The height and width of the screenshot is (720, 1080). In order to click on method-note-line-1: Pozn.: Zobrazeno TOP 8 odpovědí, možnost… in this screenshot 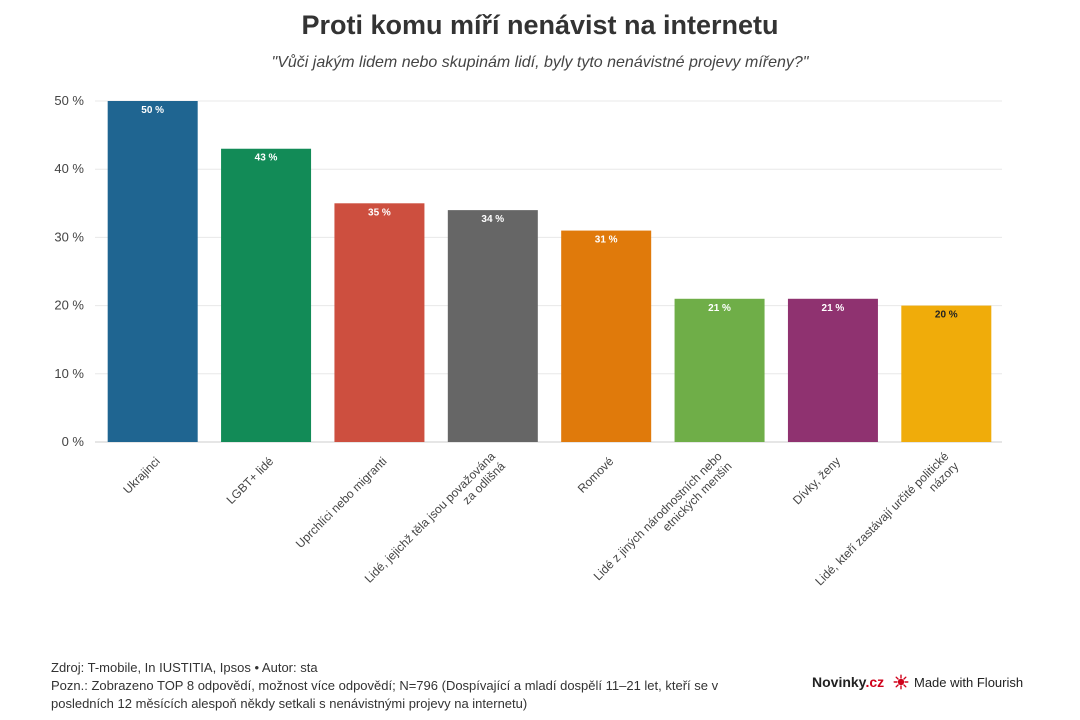, I will do `click(385, 685)`.